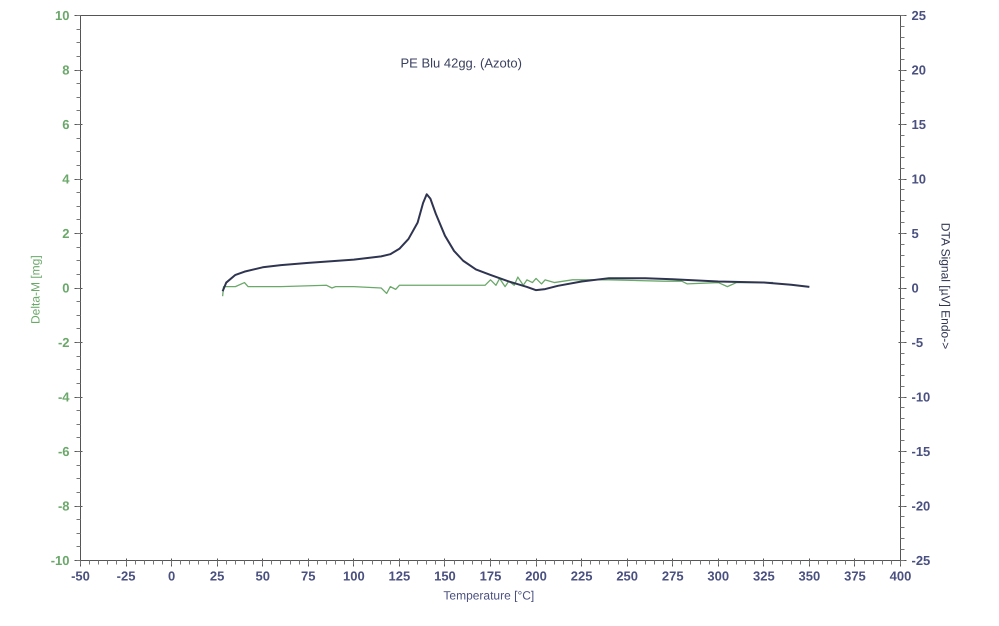  I want to click on x-tick-label: -50, so click(80, 576).